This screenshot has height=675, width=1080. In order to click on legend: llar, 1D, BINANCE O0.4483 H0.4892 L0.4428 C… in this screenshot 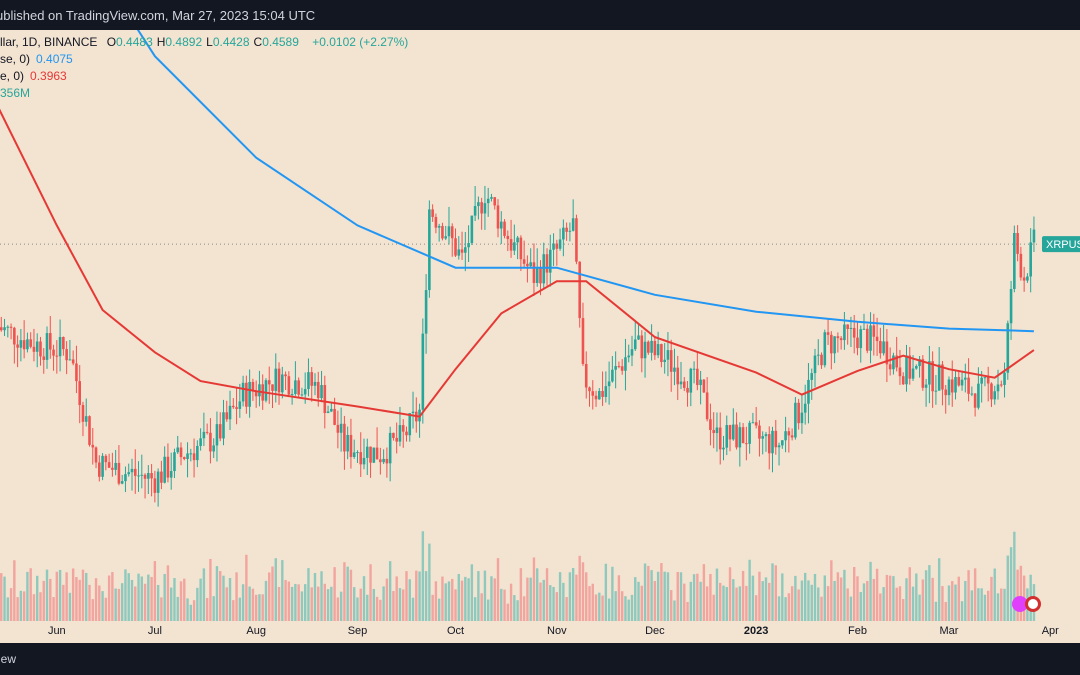, I will do `click(207, 68)`.